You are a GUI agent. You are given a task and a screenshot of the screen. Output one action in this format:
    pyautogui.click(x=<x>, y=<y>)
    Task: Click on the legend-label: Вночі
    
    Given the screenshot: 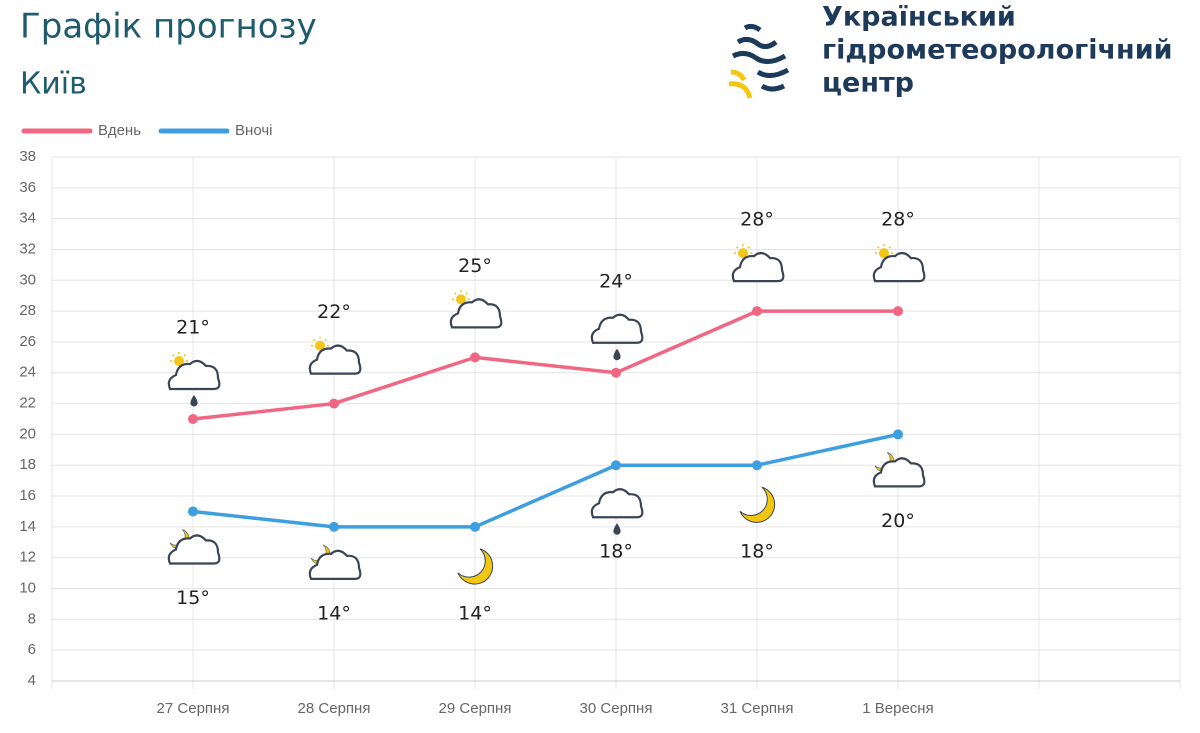 What is the action you would take?
    pyautogui.click(x=253, y=130)
    